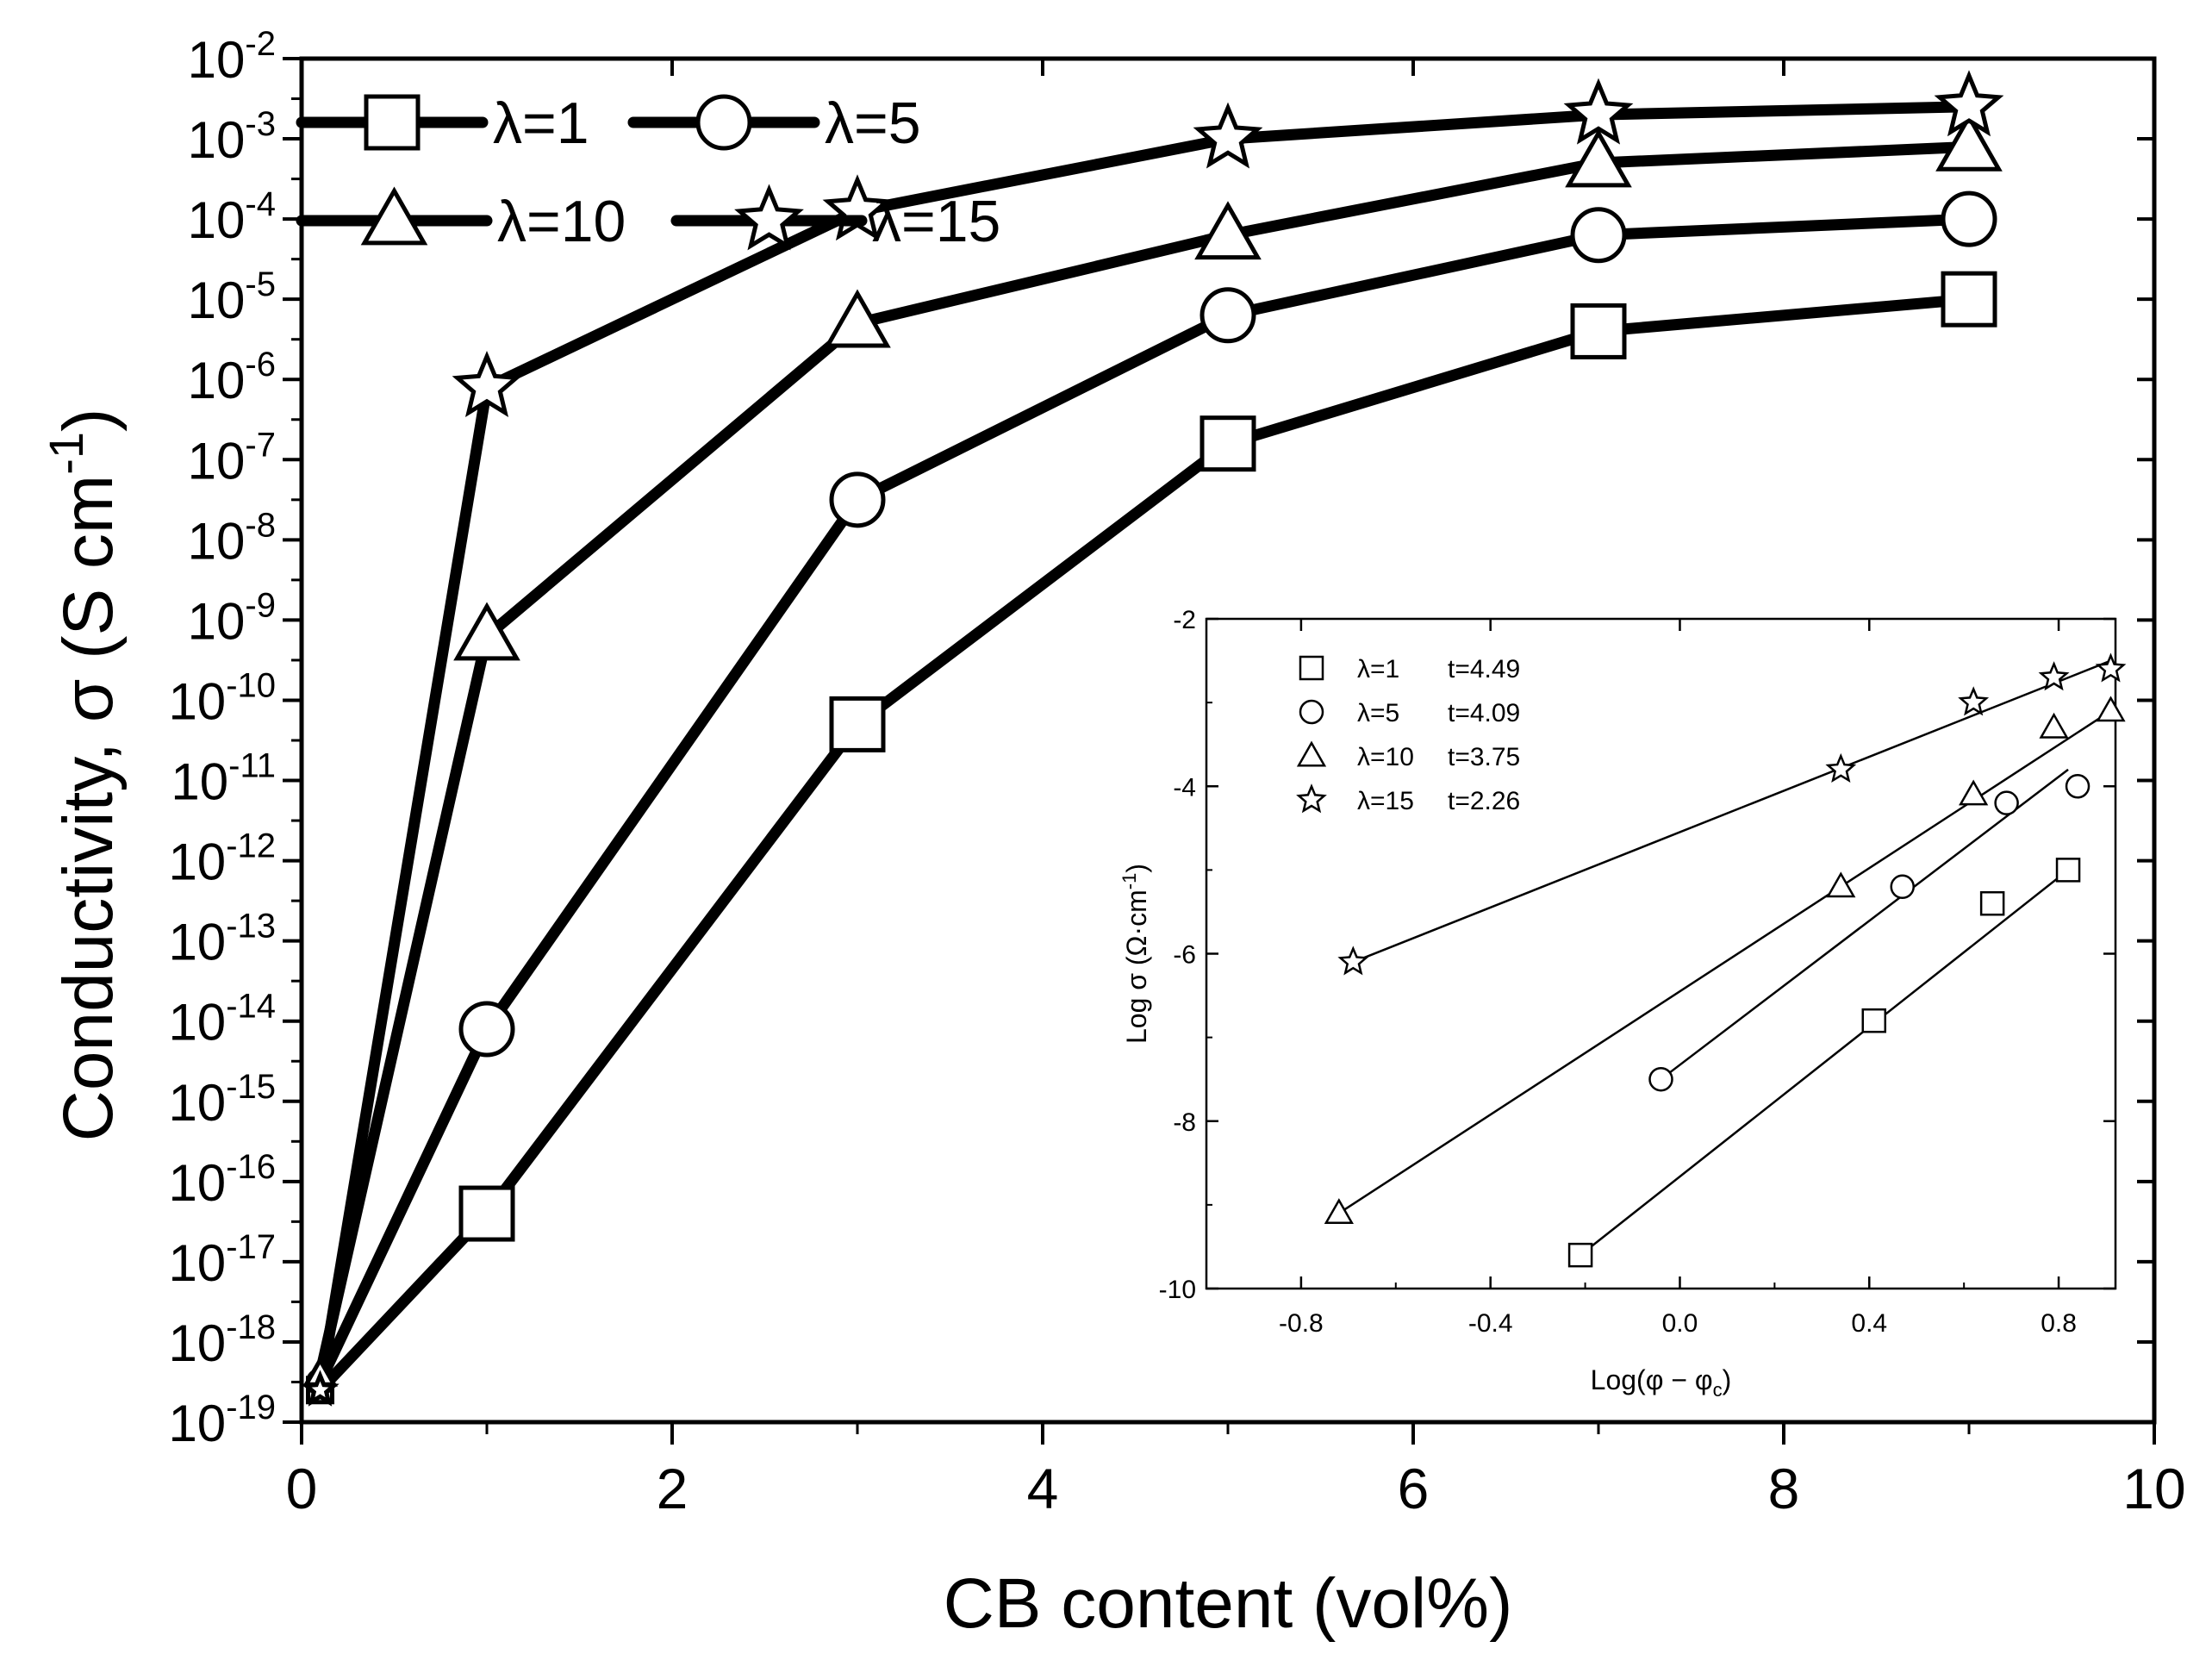 The height and width of the screenshot is (1654, 2212). What do you see at coordinates (224, 779) in the screenshot?
I see `y-tick-label: 10⁻¹¹` at bounding box center [224, 779].